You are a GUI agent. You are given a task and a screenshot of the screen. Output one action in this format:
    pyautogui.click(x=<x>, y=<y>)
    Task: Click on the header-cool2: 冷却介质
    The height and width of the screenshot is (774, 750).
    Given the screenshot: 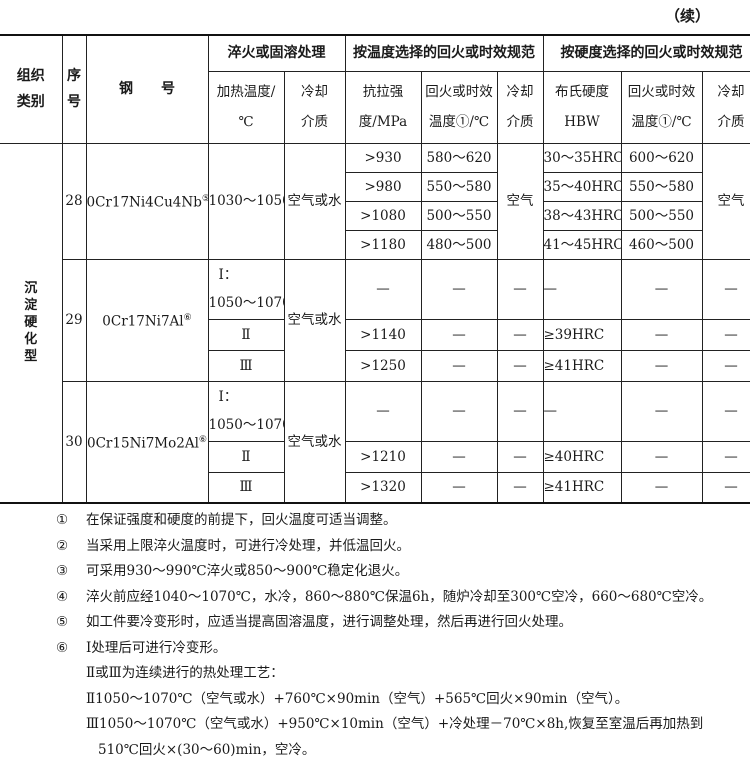 What is the action you would take?
    pyautogui.click(x=520, y=107)
    